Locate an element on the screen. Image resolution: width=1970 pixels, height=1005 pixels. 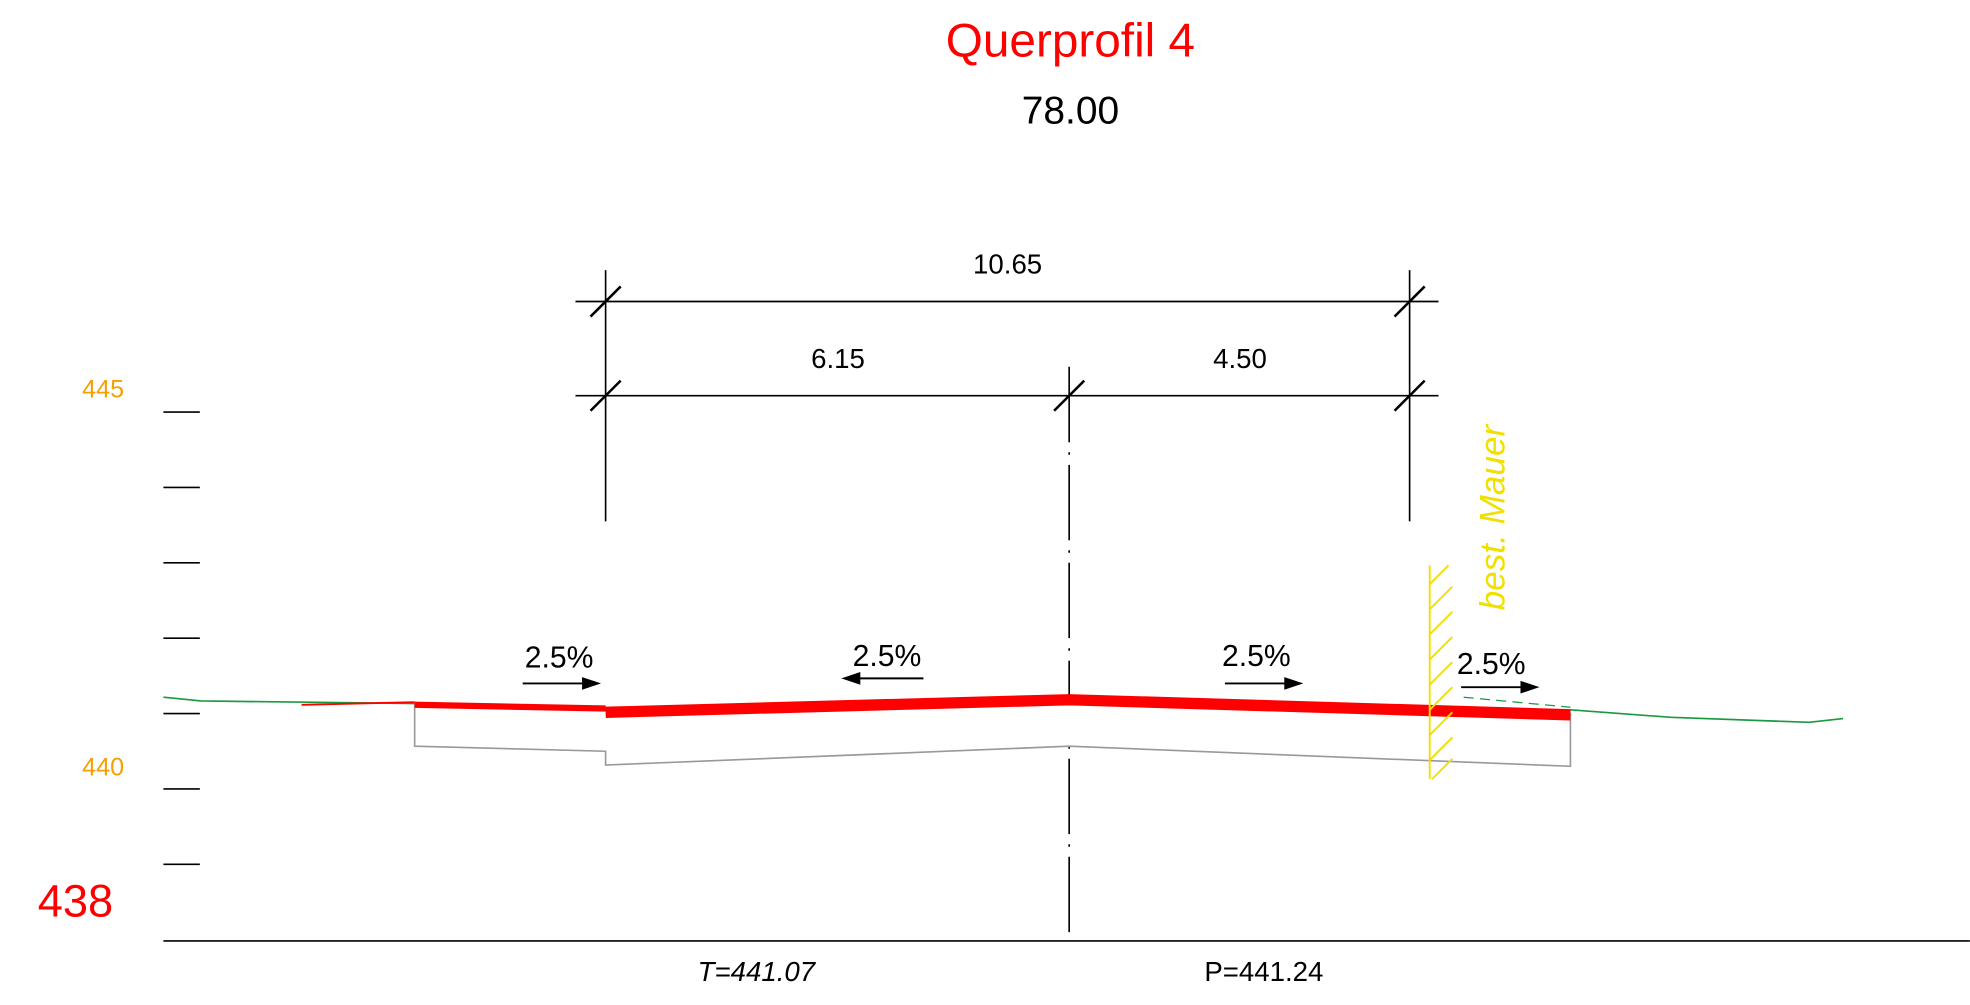
terrain-dashed is located at coordinates (1517, 702).